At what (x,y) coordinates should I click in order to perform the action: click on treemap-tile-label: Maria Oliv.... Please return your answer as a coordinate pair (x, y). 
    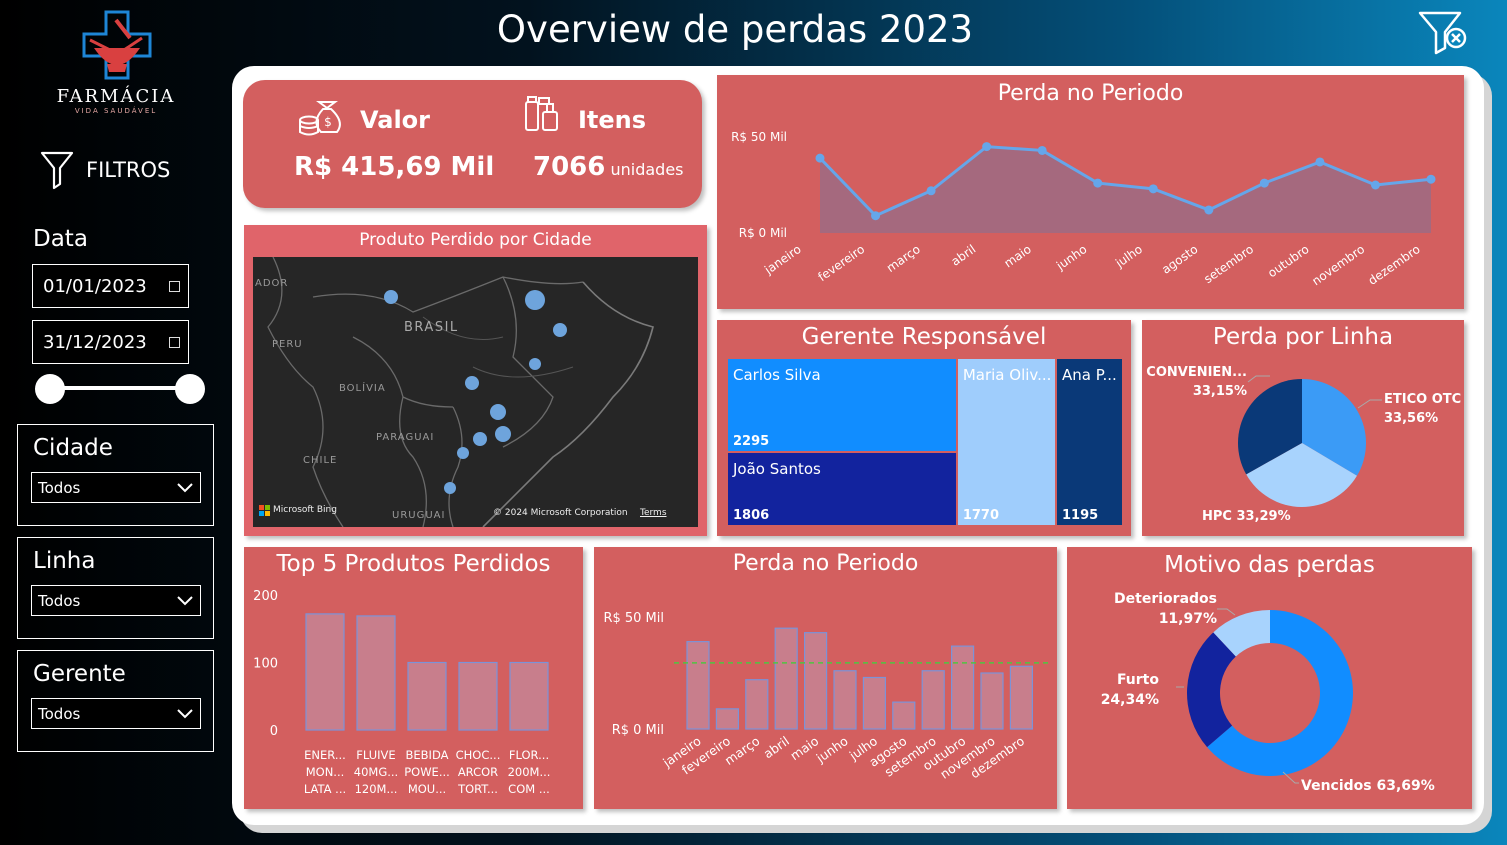
    Looking at the image, I should click on (1007, 375).